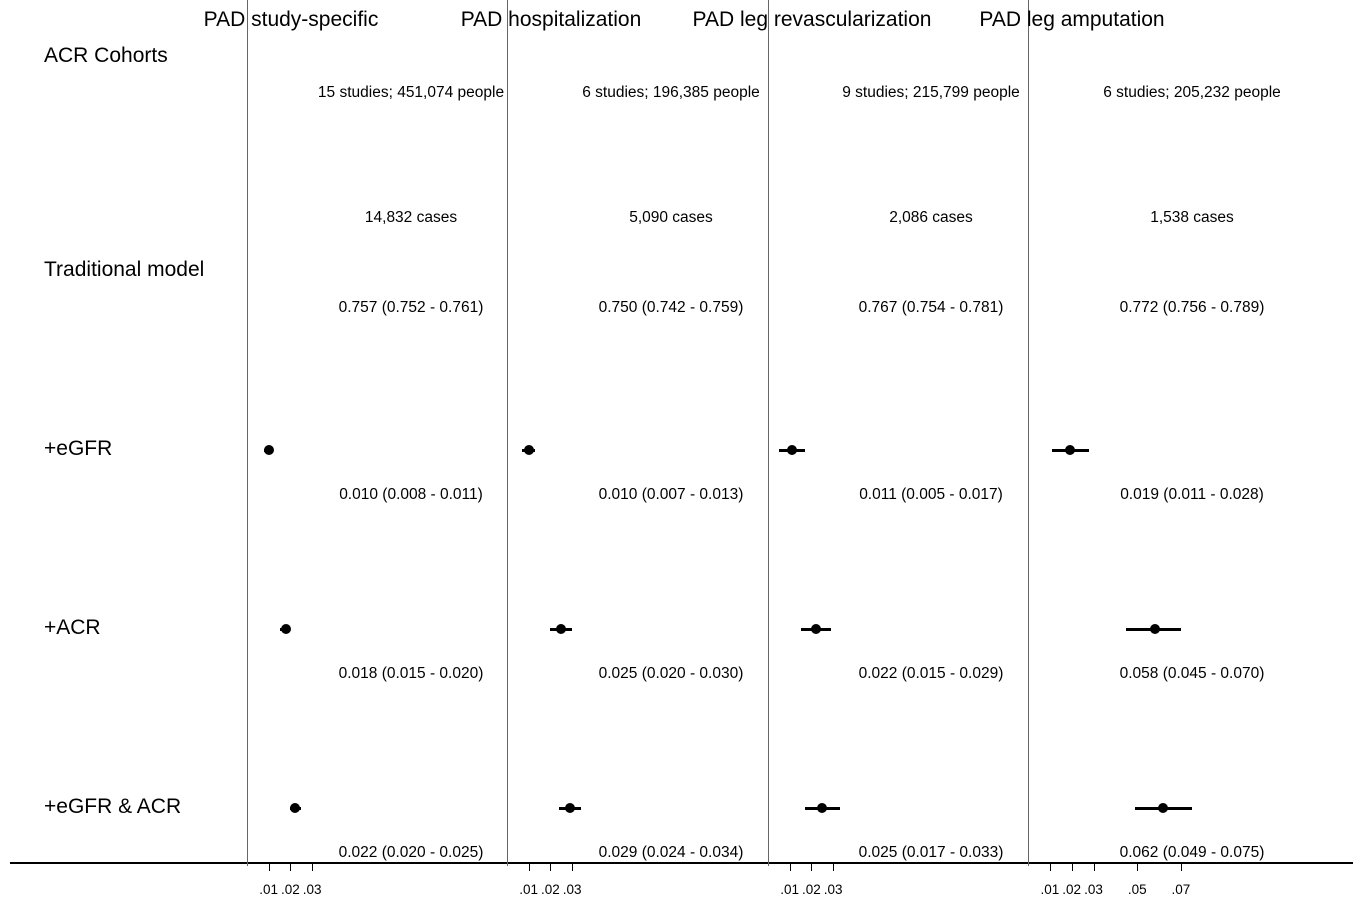  Describe the element at coordinates (833, 889) in the screenshot. I see `x-tick-label-revascularization-2: .03` at that location.